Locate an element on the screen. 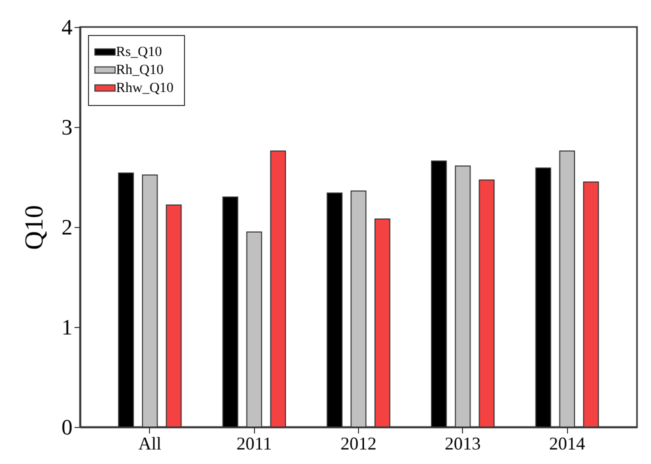 The height and width of the screenshot is (464, 651). x-tick-label: 2014 is located at coordinates (567, 444).